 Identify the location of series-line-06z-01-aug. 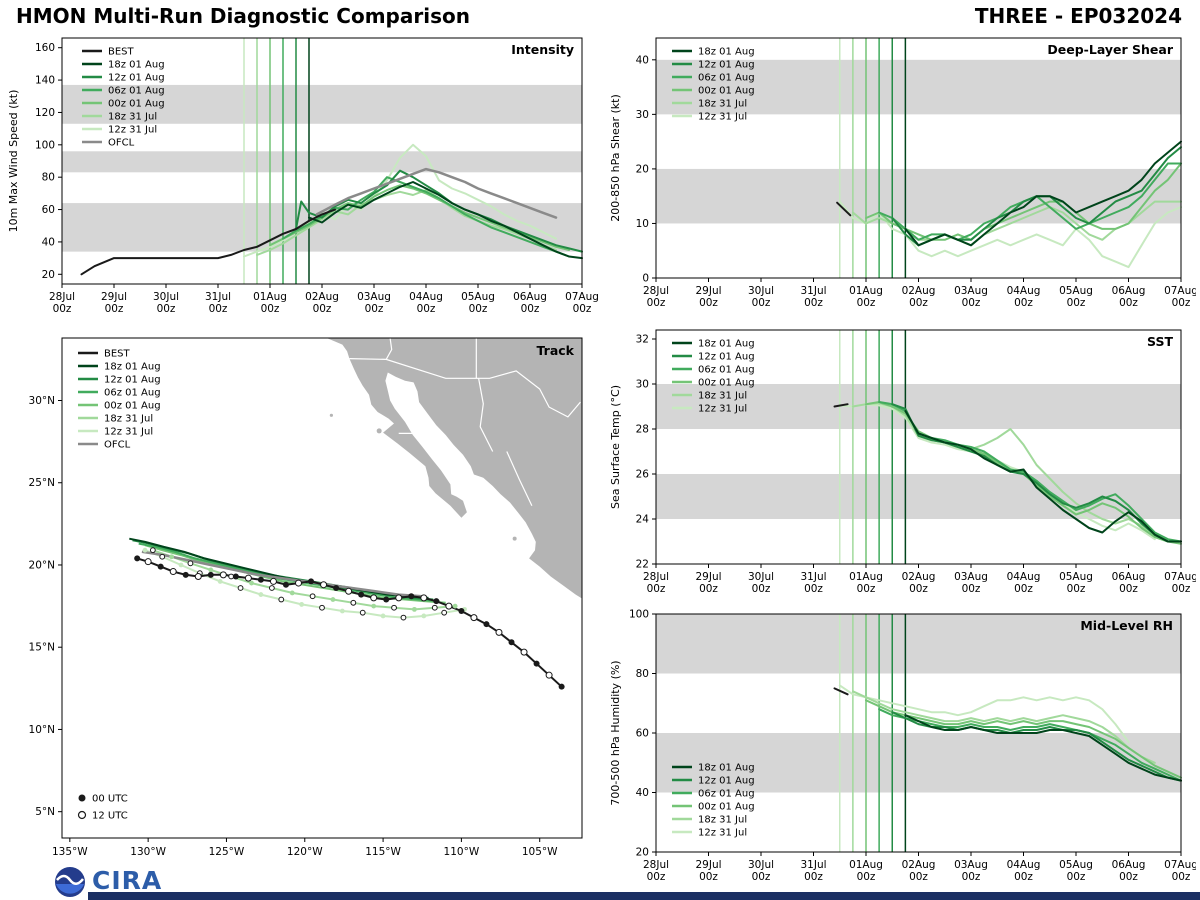
(1030, 745).